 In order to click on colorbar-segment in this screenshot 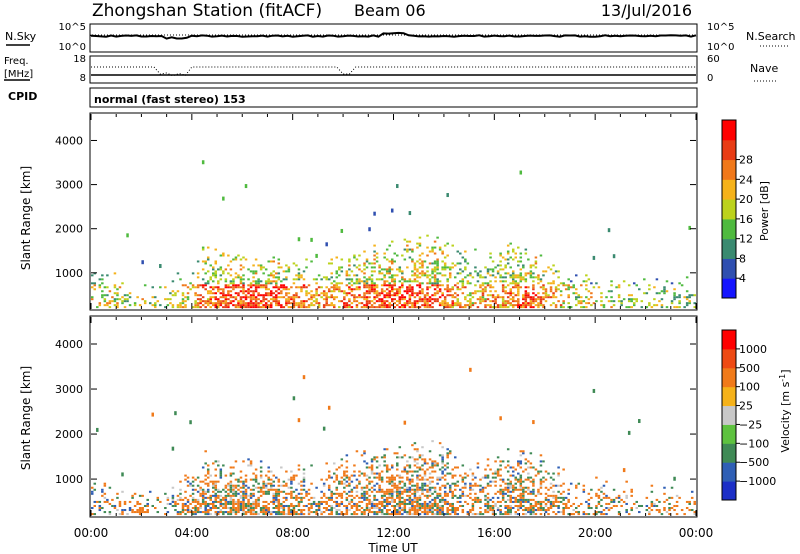, I will do `click(729, 209)`.